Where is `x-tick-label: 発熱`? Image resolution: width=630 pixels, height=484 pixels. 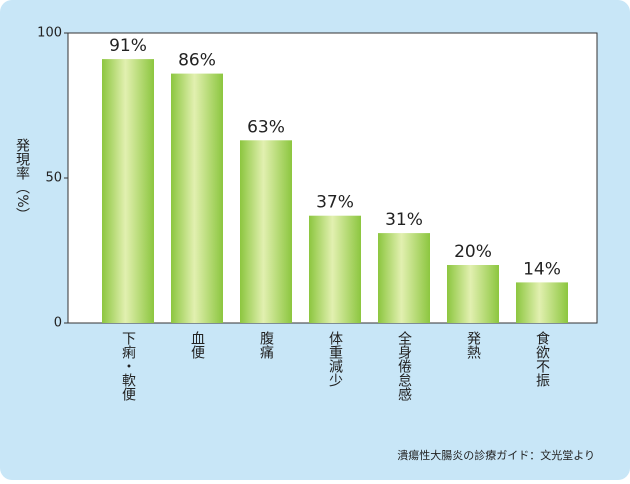
x-tick-label: 発熱 is located at coordinates (473, 345).